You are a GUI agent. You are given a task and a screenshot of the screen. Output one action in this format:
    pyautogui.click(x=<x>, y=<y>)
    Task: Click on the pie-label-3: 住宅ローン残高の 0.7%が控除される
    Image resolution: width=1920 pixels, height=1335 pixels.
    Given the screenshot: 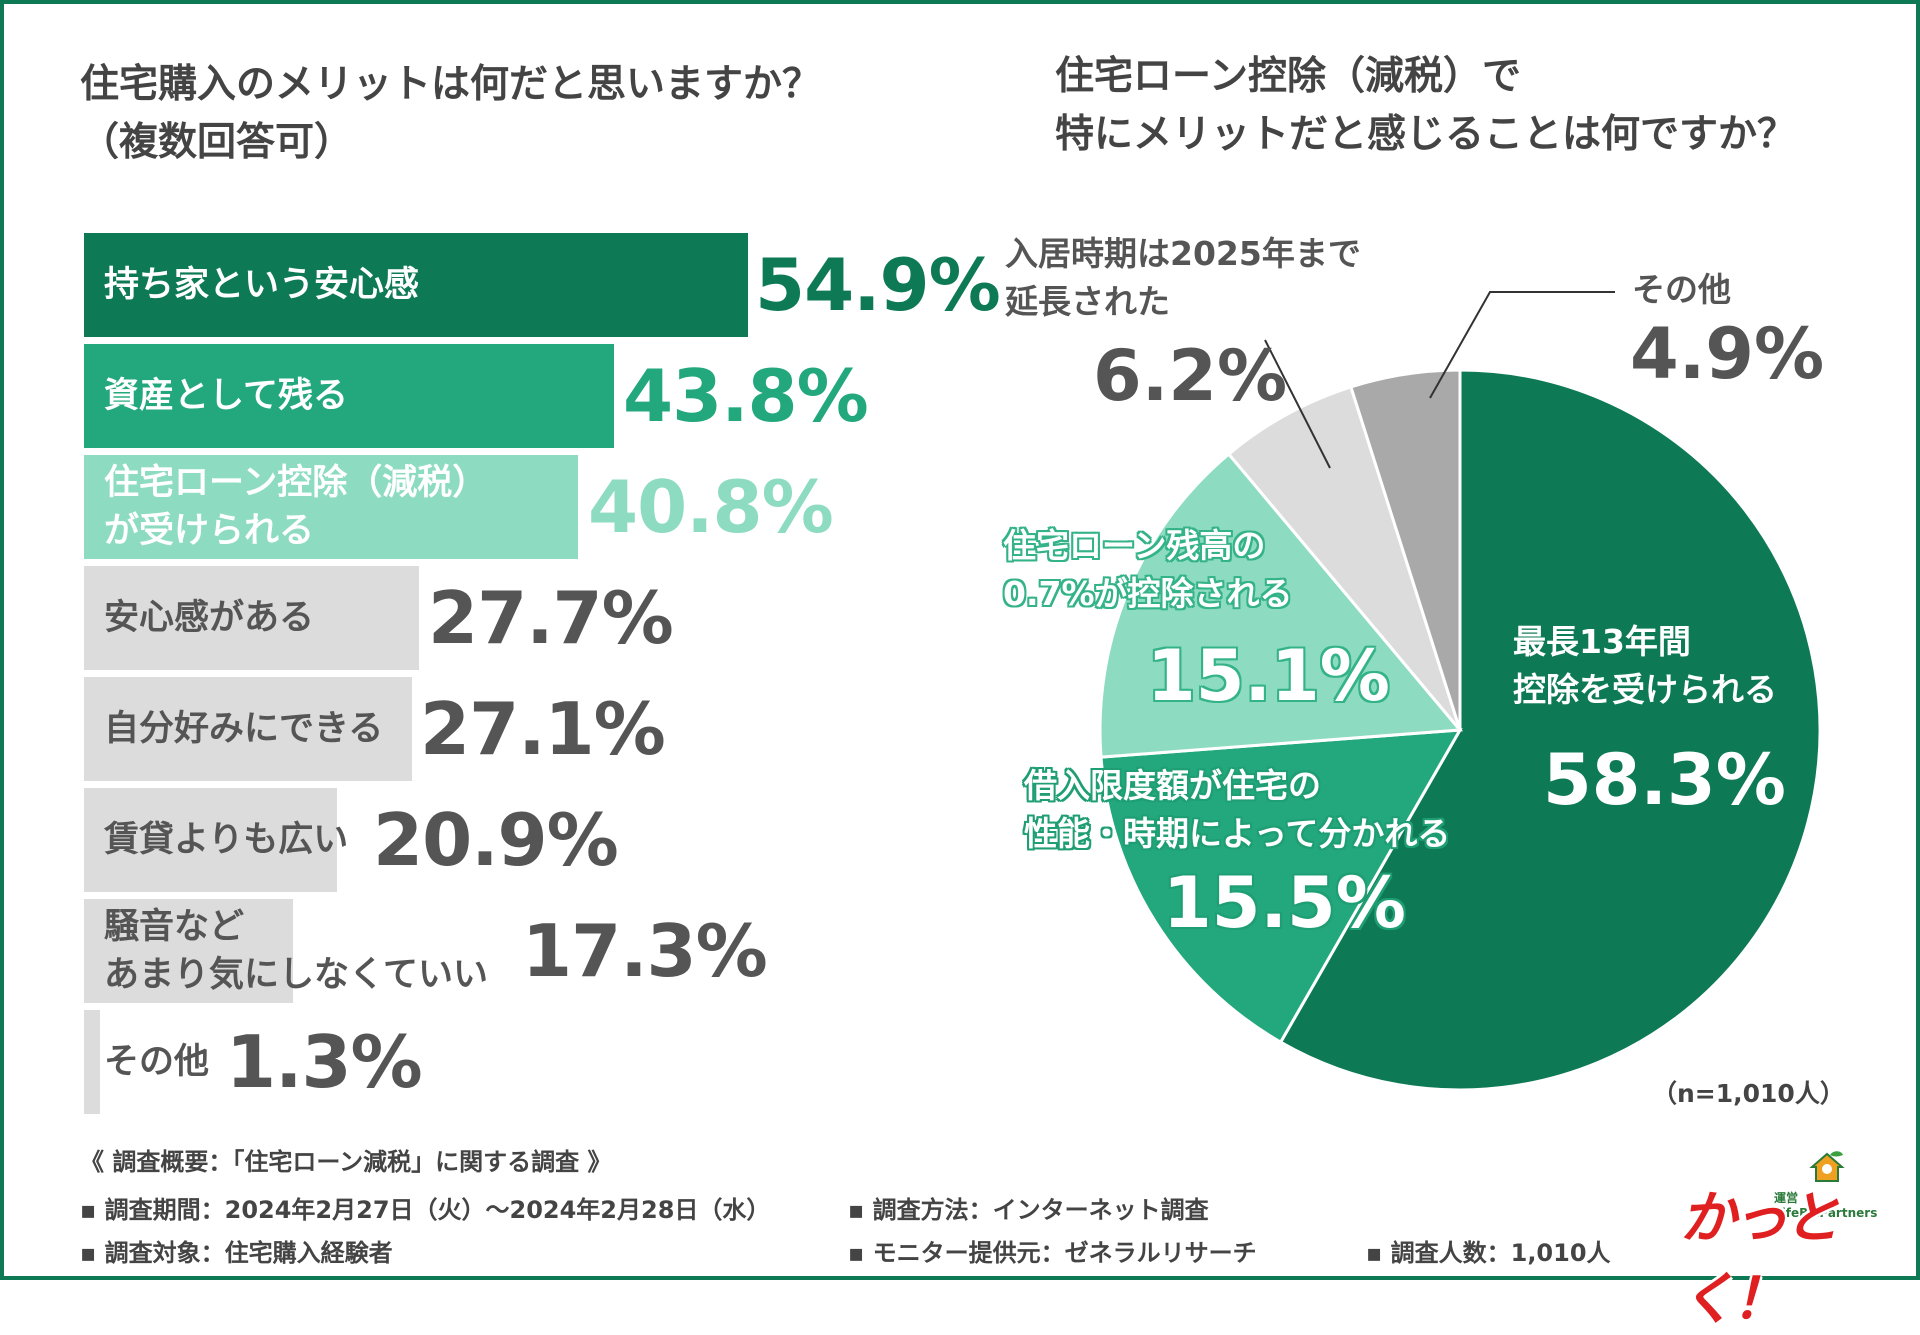 What is the action you would take?
    pyautogui.click(x=1148, y=570)
    